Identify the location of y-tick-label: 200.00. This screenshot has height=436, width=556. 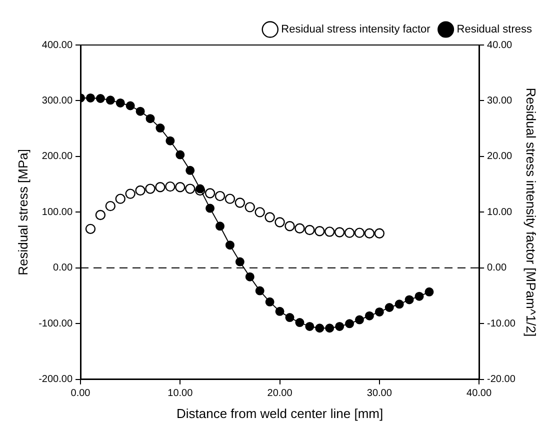
(57, 156).